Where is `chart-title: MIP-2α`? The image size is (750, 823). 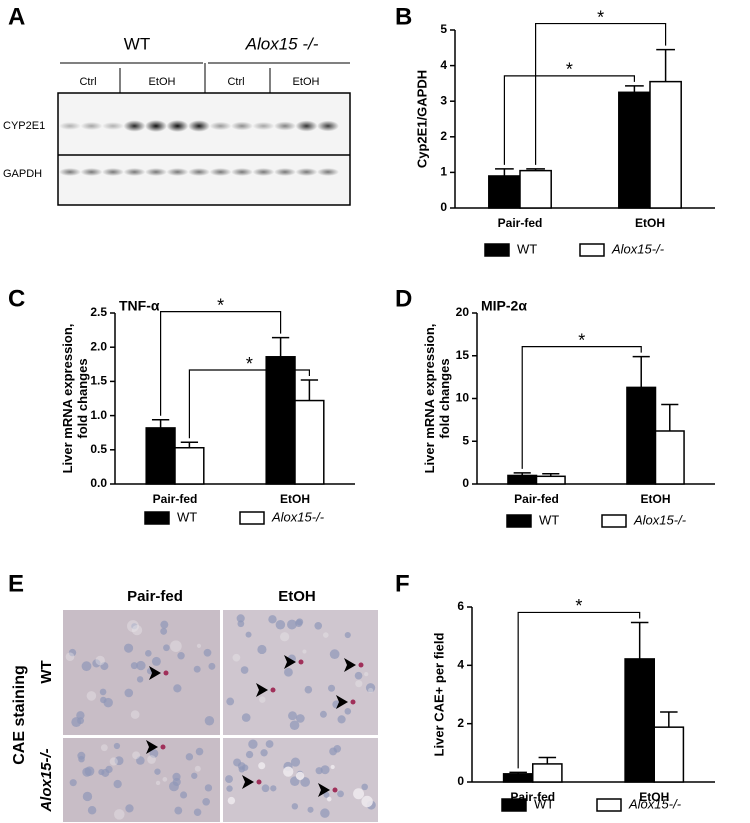
chart-title: MIP-2α is located at coordinates (504, 306).